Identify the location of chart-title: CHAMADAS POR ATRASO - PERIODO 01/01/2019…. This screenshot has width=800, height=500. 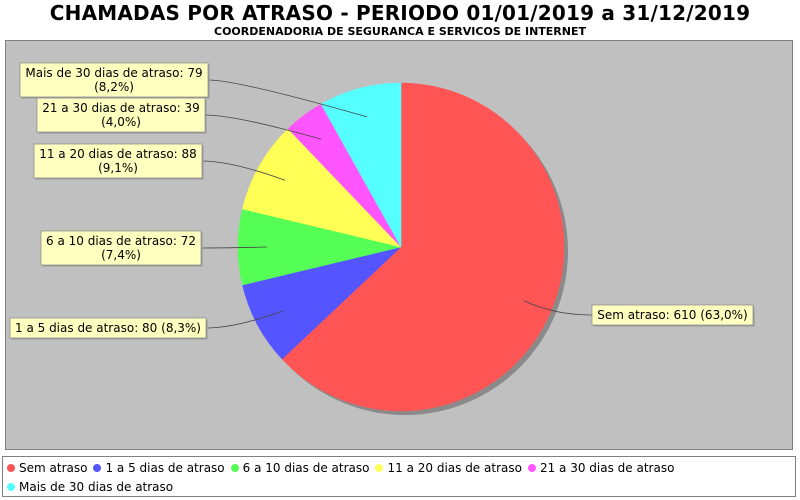
(400, 13).